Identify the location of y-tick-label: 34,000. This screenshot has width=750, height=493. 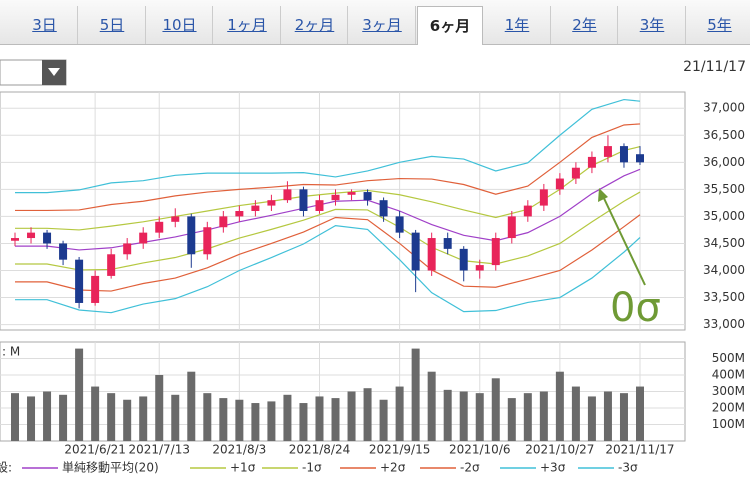
(724, 270).